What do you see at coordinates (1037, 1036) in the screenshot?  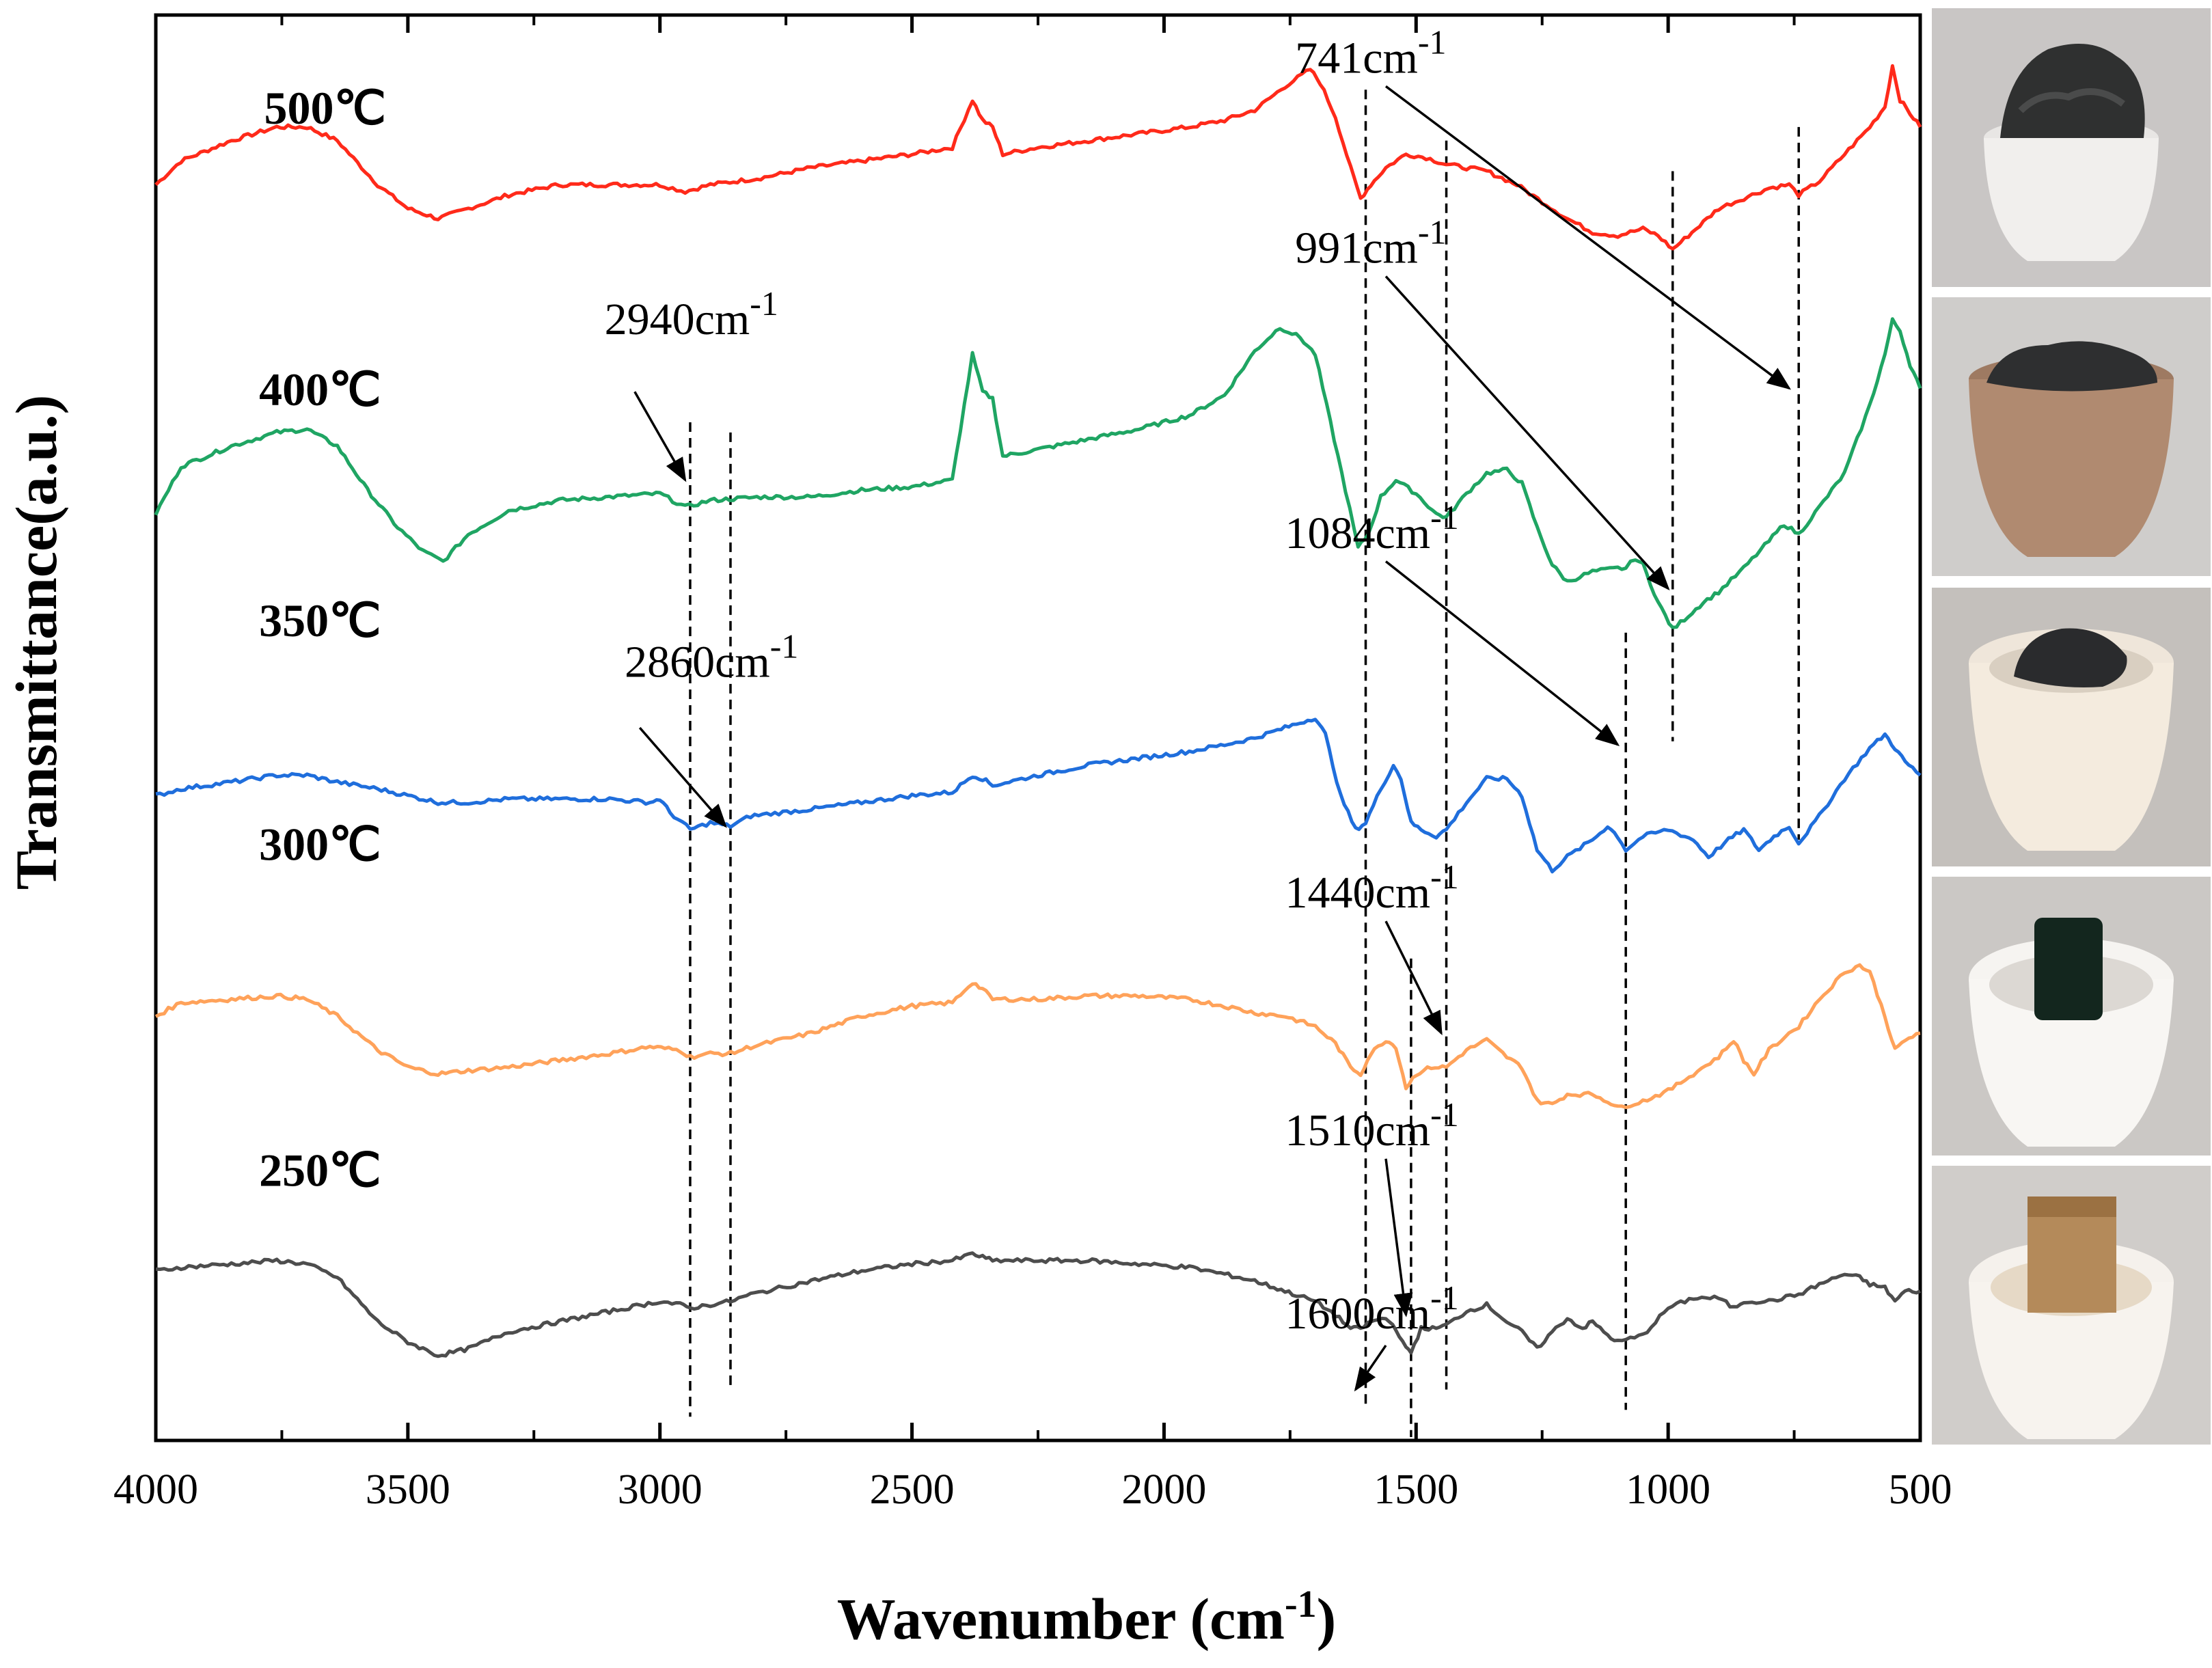 I see `series-line-300℃` at bounding box center [1037, 1036].